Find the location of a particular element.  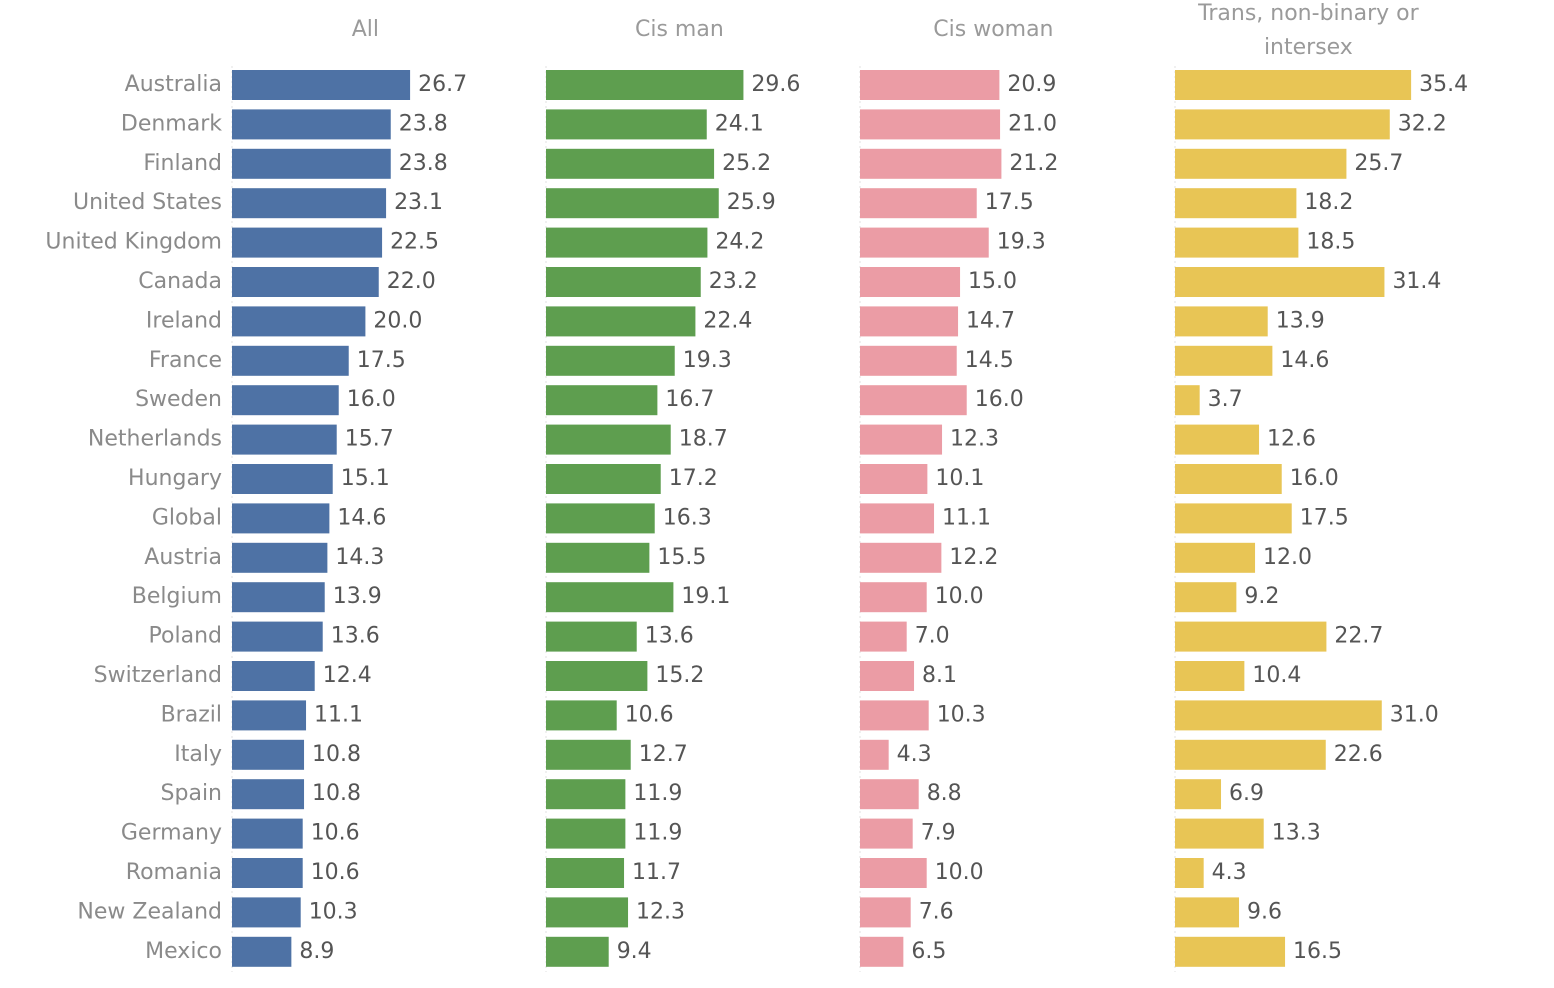

value-label-trans-non-binary-or-intersex-ireland: 13.9 is located at coordinates (1300, 320).